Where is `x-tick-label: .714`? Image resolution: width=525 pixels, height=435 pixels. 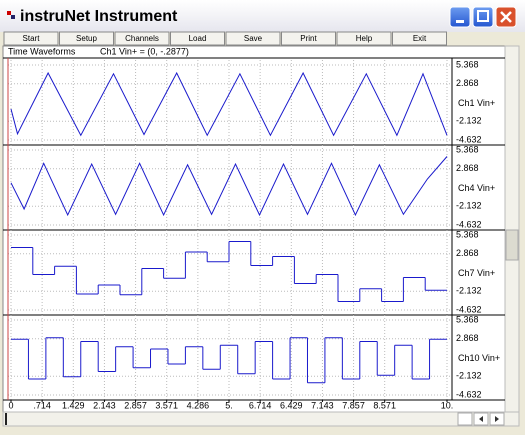
x-tick-label: .714 is located at coordinates (42, 405).